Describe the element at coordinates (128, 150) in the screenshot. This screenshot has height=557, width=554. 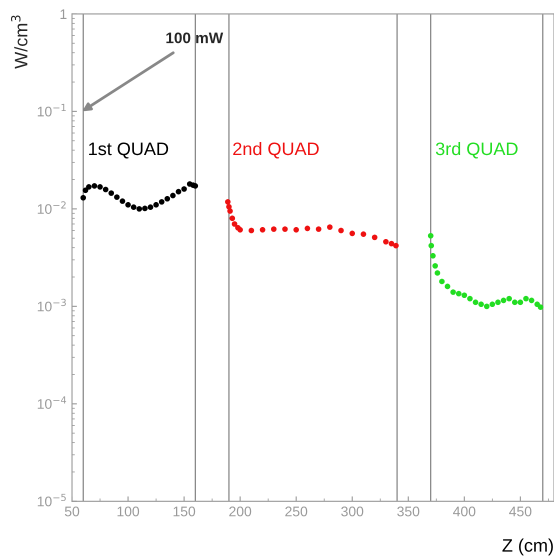
I see `series-label: 1st QUAD` at that location.